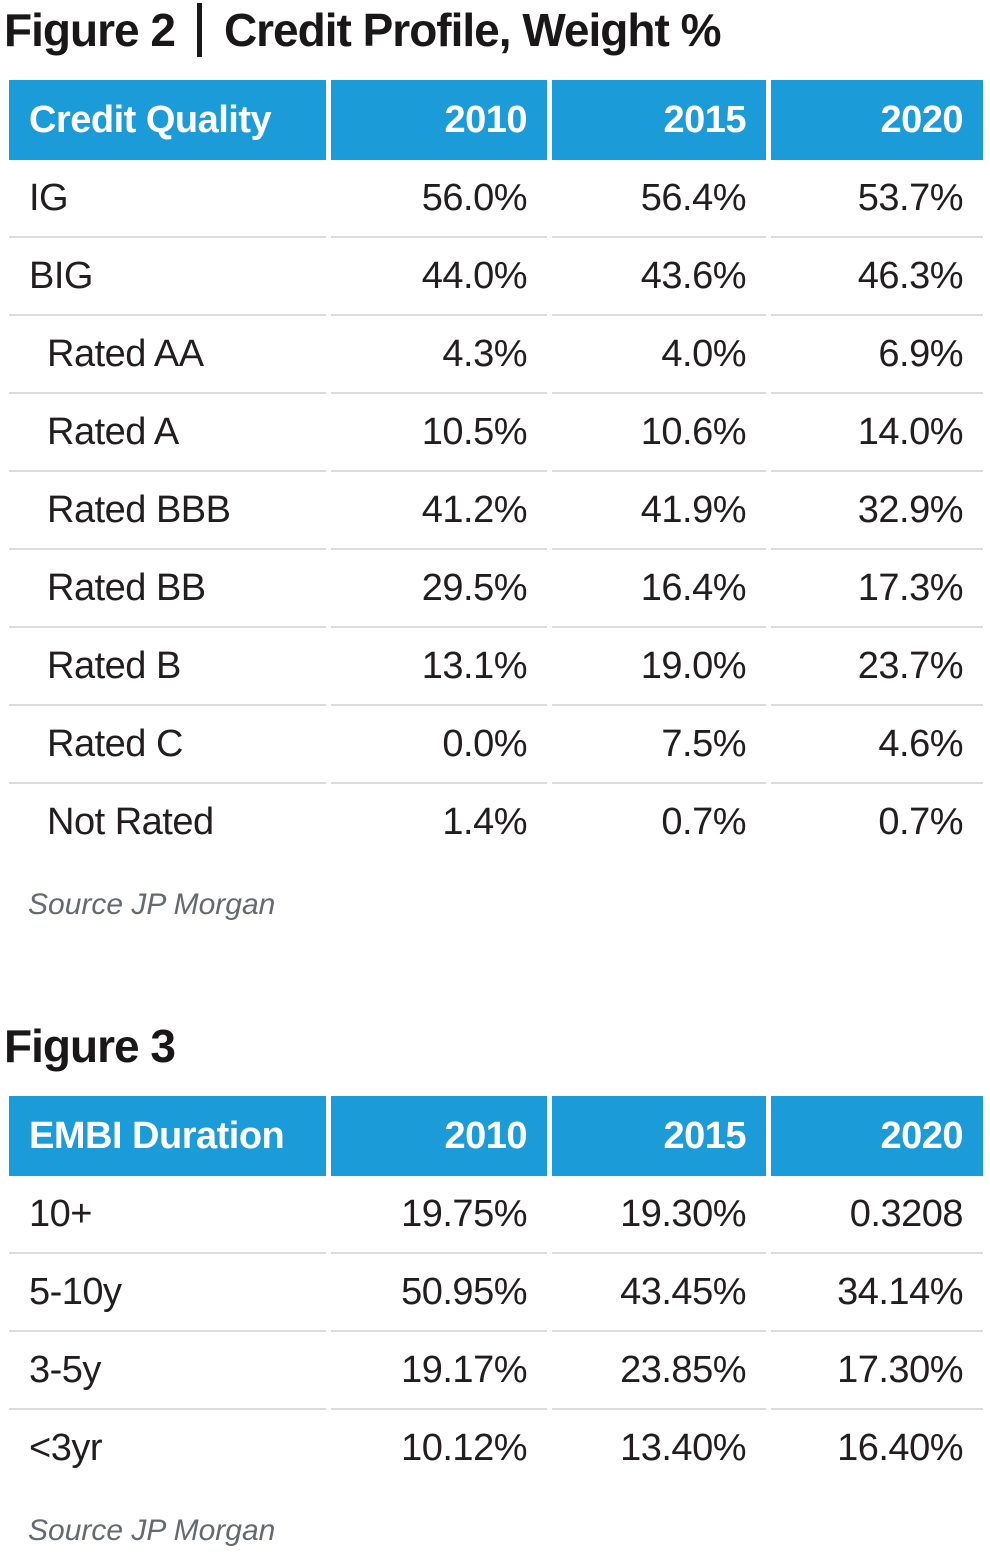 This screenshot has width=990, height=1565. What do you see at coordinates (167, 667) in the screenshot?
I see `row-label: Rated B` at bounding box center [167, 667].